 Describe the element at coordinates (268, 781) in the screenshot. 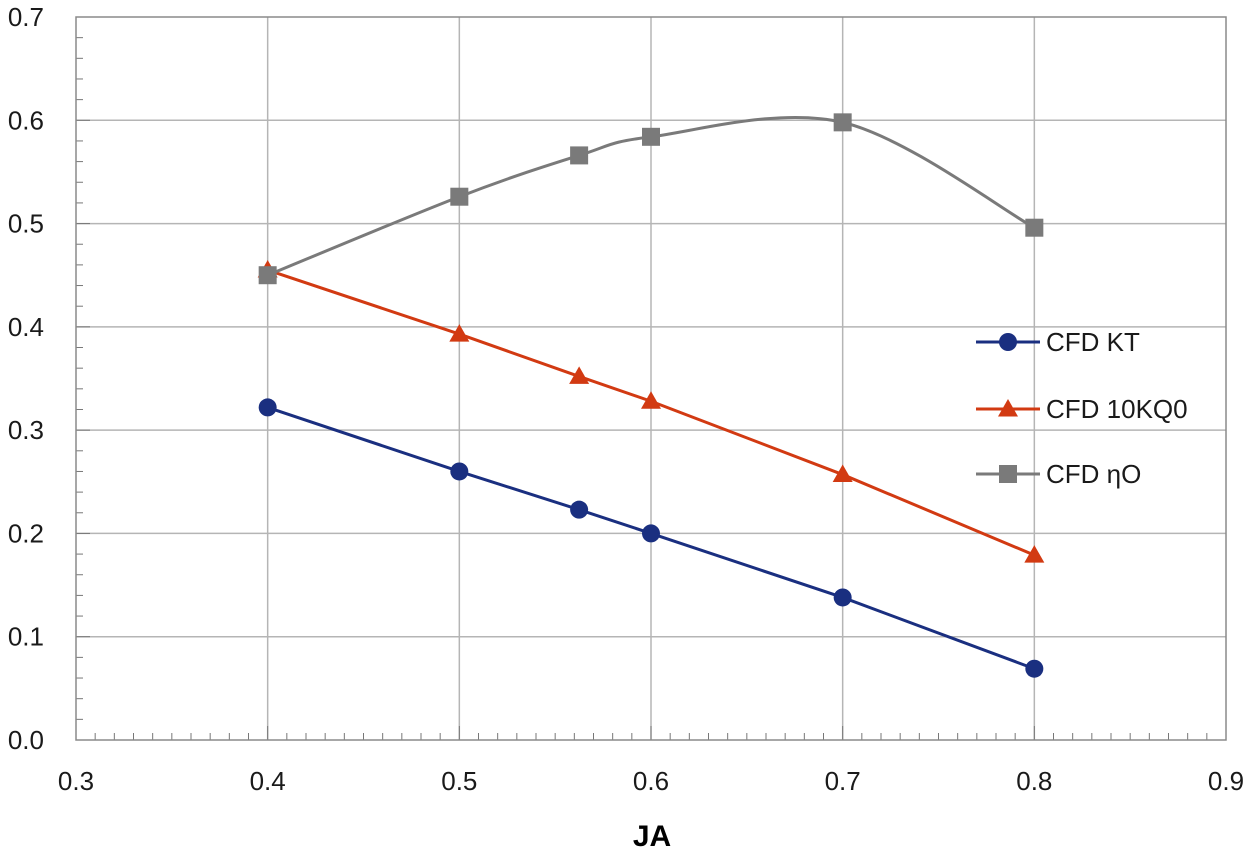

I see `x-tick-label: 0.4` at that location.